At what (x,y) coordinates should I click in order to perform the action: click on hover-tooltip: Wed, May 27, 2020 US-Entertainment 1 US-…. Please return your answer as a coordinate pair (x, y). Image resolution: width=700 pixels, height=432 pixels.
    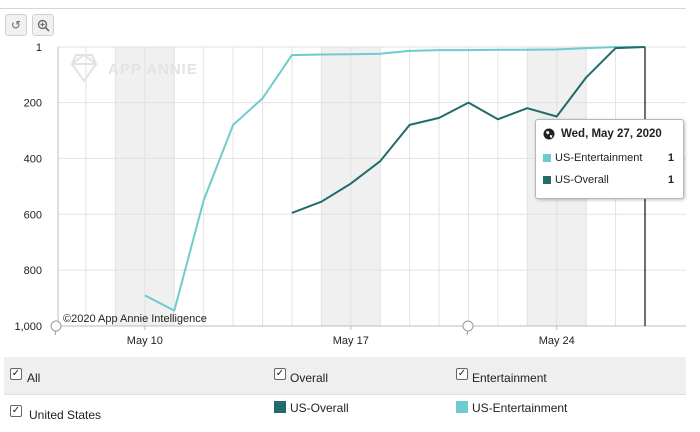
    Looking at the image, I should click on (609, 159).